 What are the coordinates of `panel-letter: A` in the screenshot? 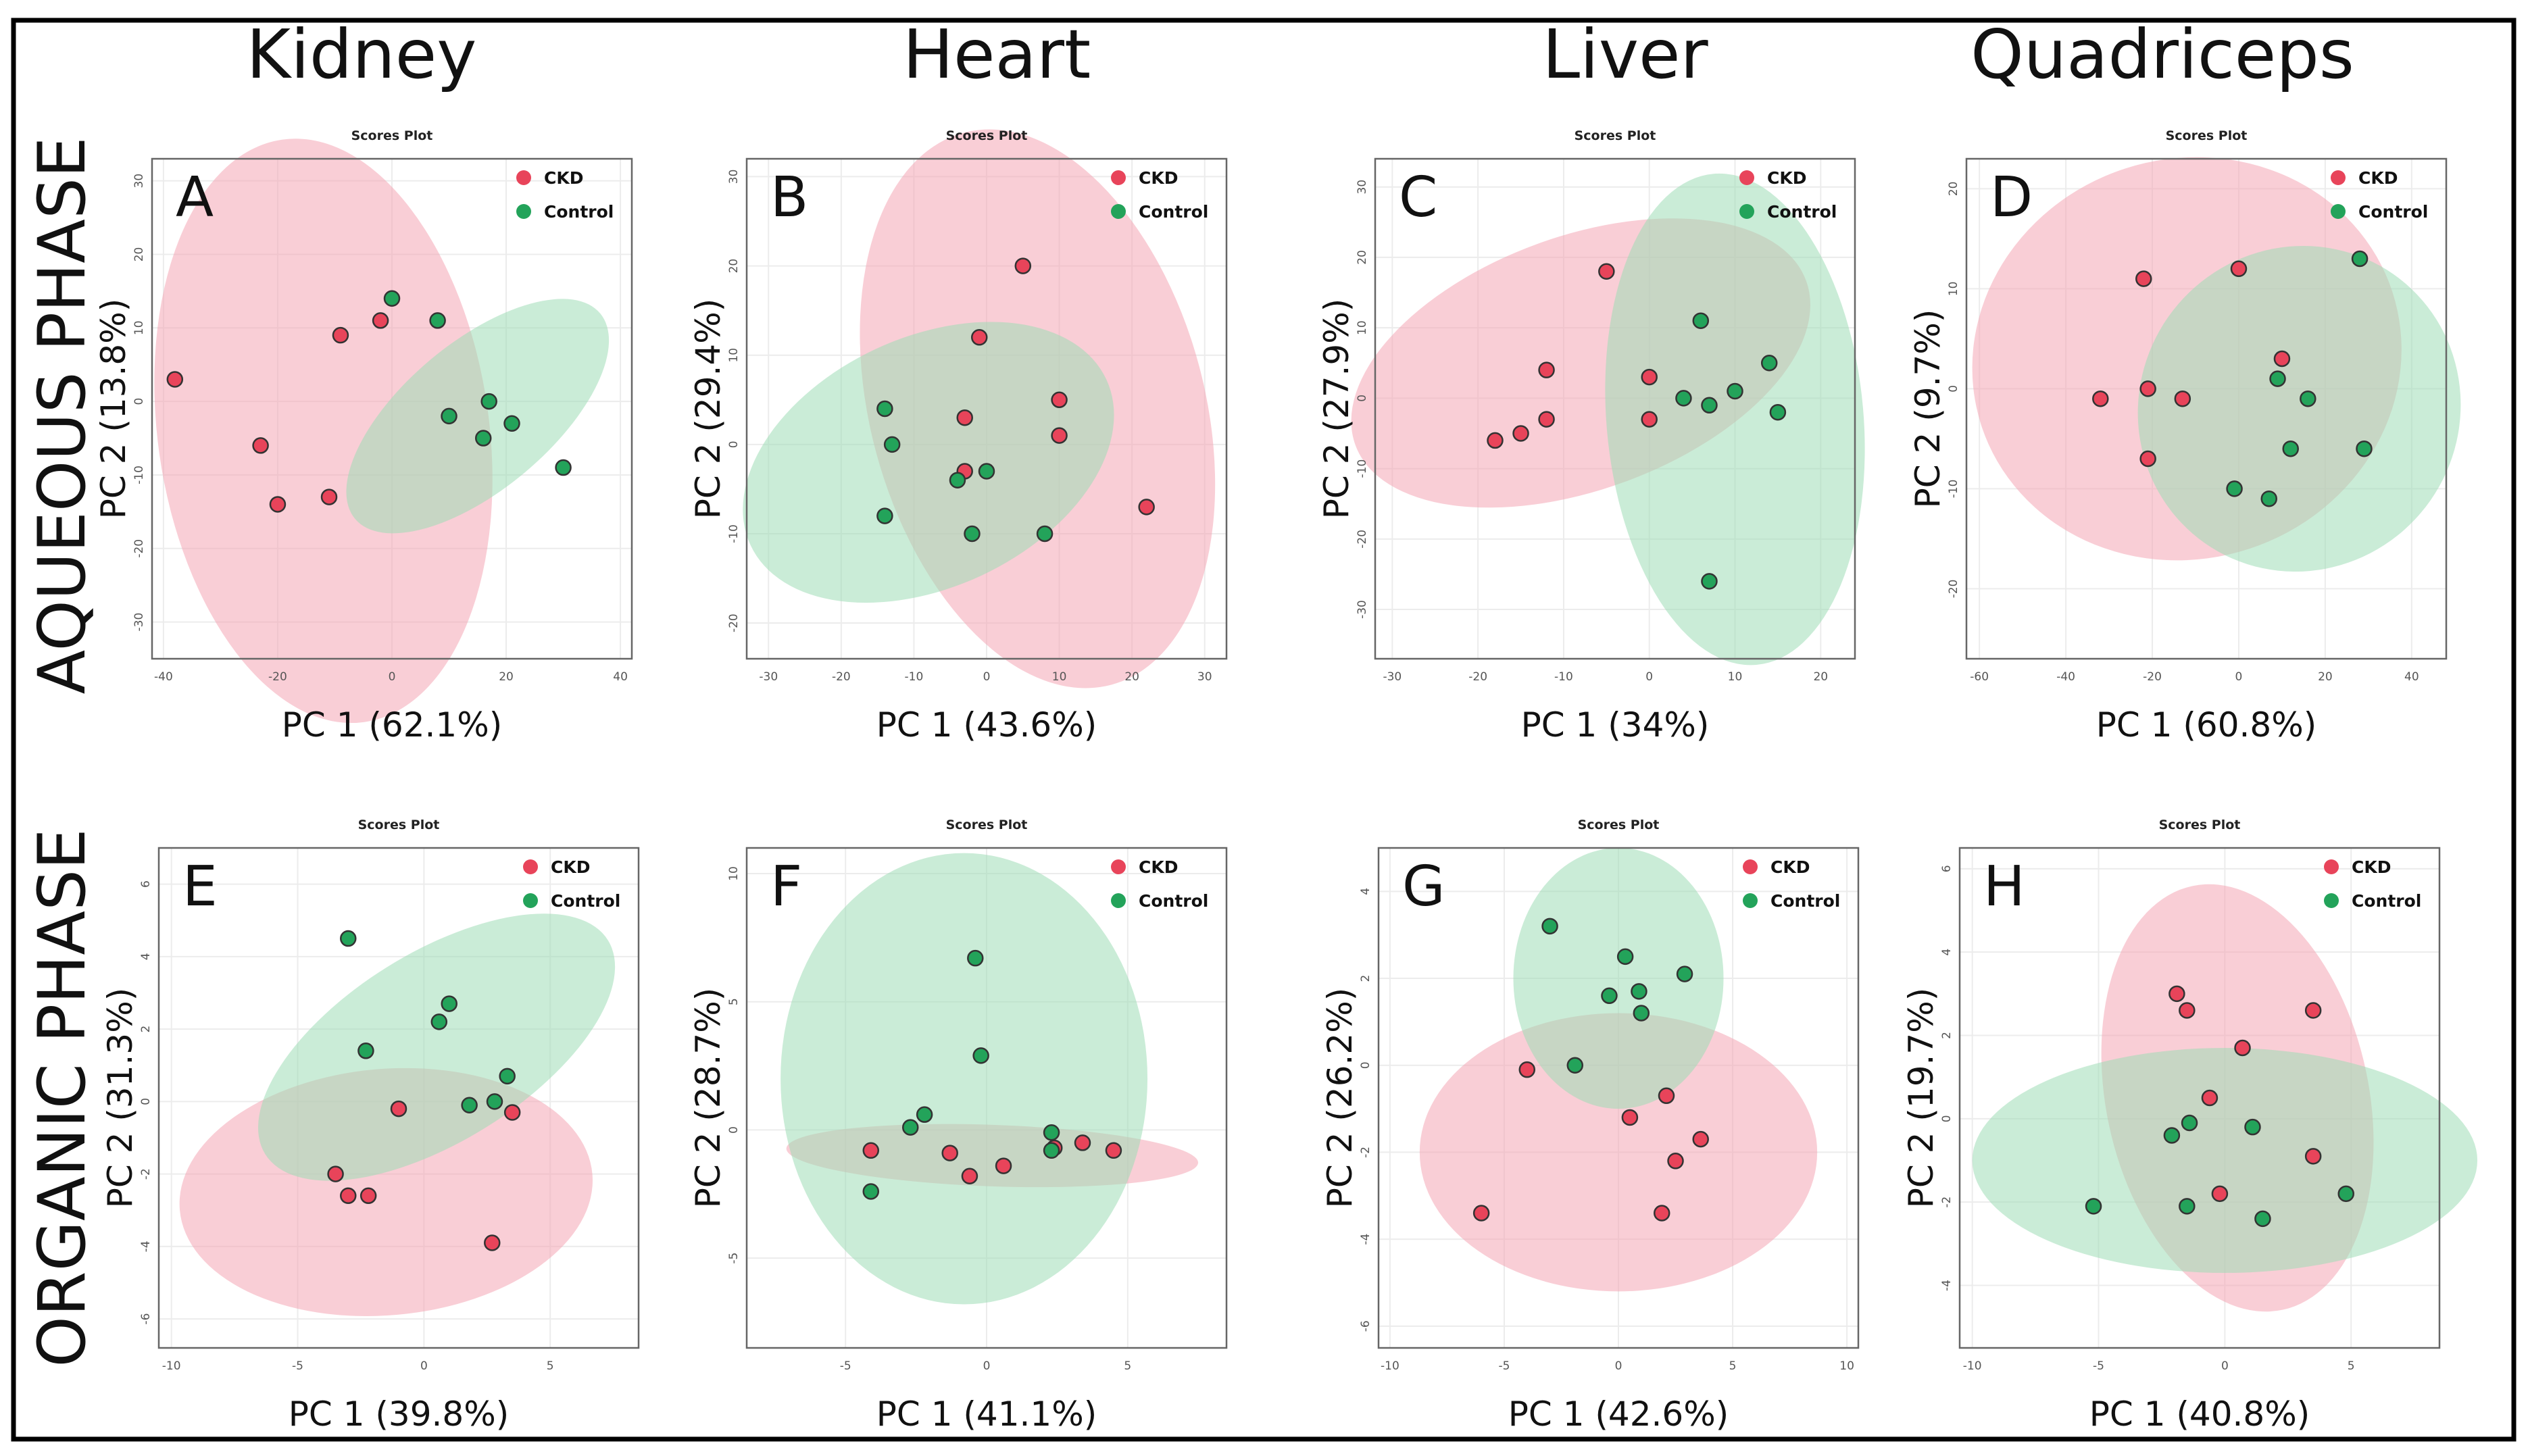 It's located at (195, 198).